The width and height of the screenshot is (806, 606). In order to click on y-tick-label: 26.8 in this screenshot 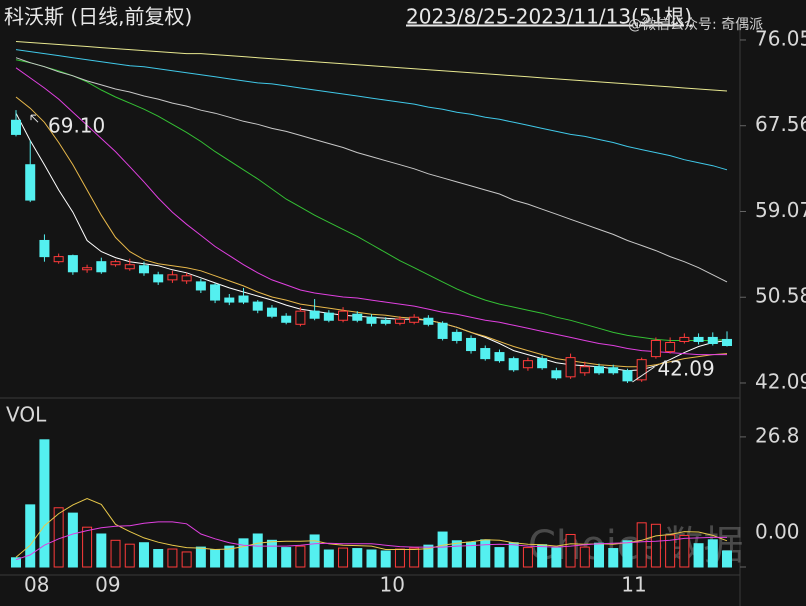, I will do `click(777, 435)`.